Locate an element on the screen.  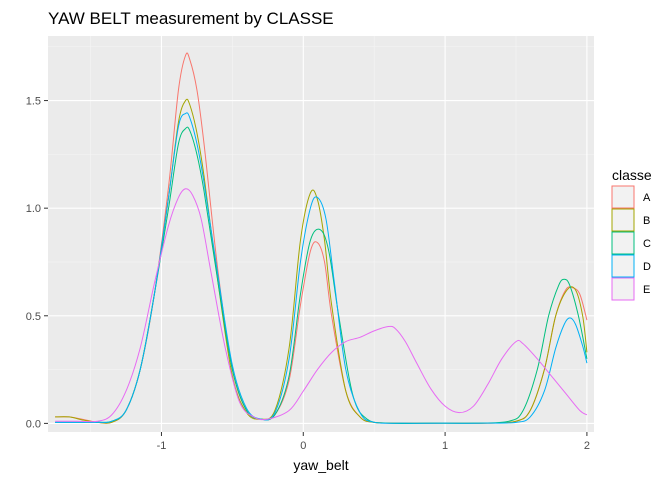
legend-key-d is located at coordinates (623, 266).